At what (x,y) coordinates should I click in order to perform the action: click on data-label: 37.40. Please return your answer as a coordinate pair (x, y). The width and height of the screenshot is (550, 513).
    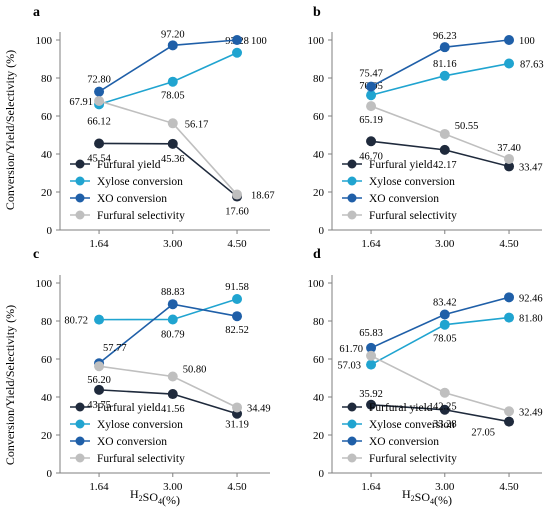
    Looking at the image, I should click on (509, 148).